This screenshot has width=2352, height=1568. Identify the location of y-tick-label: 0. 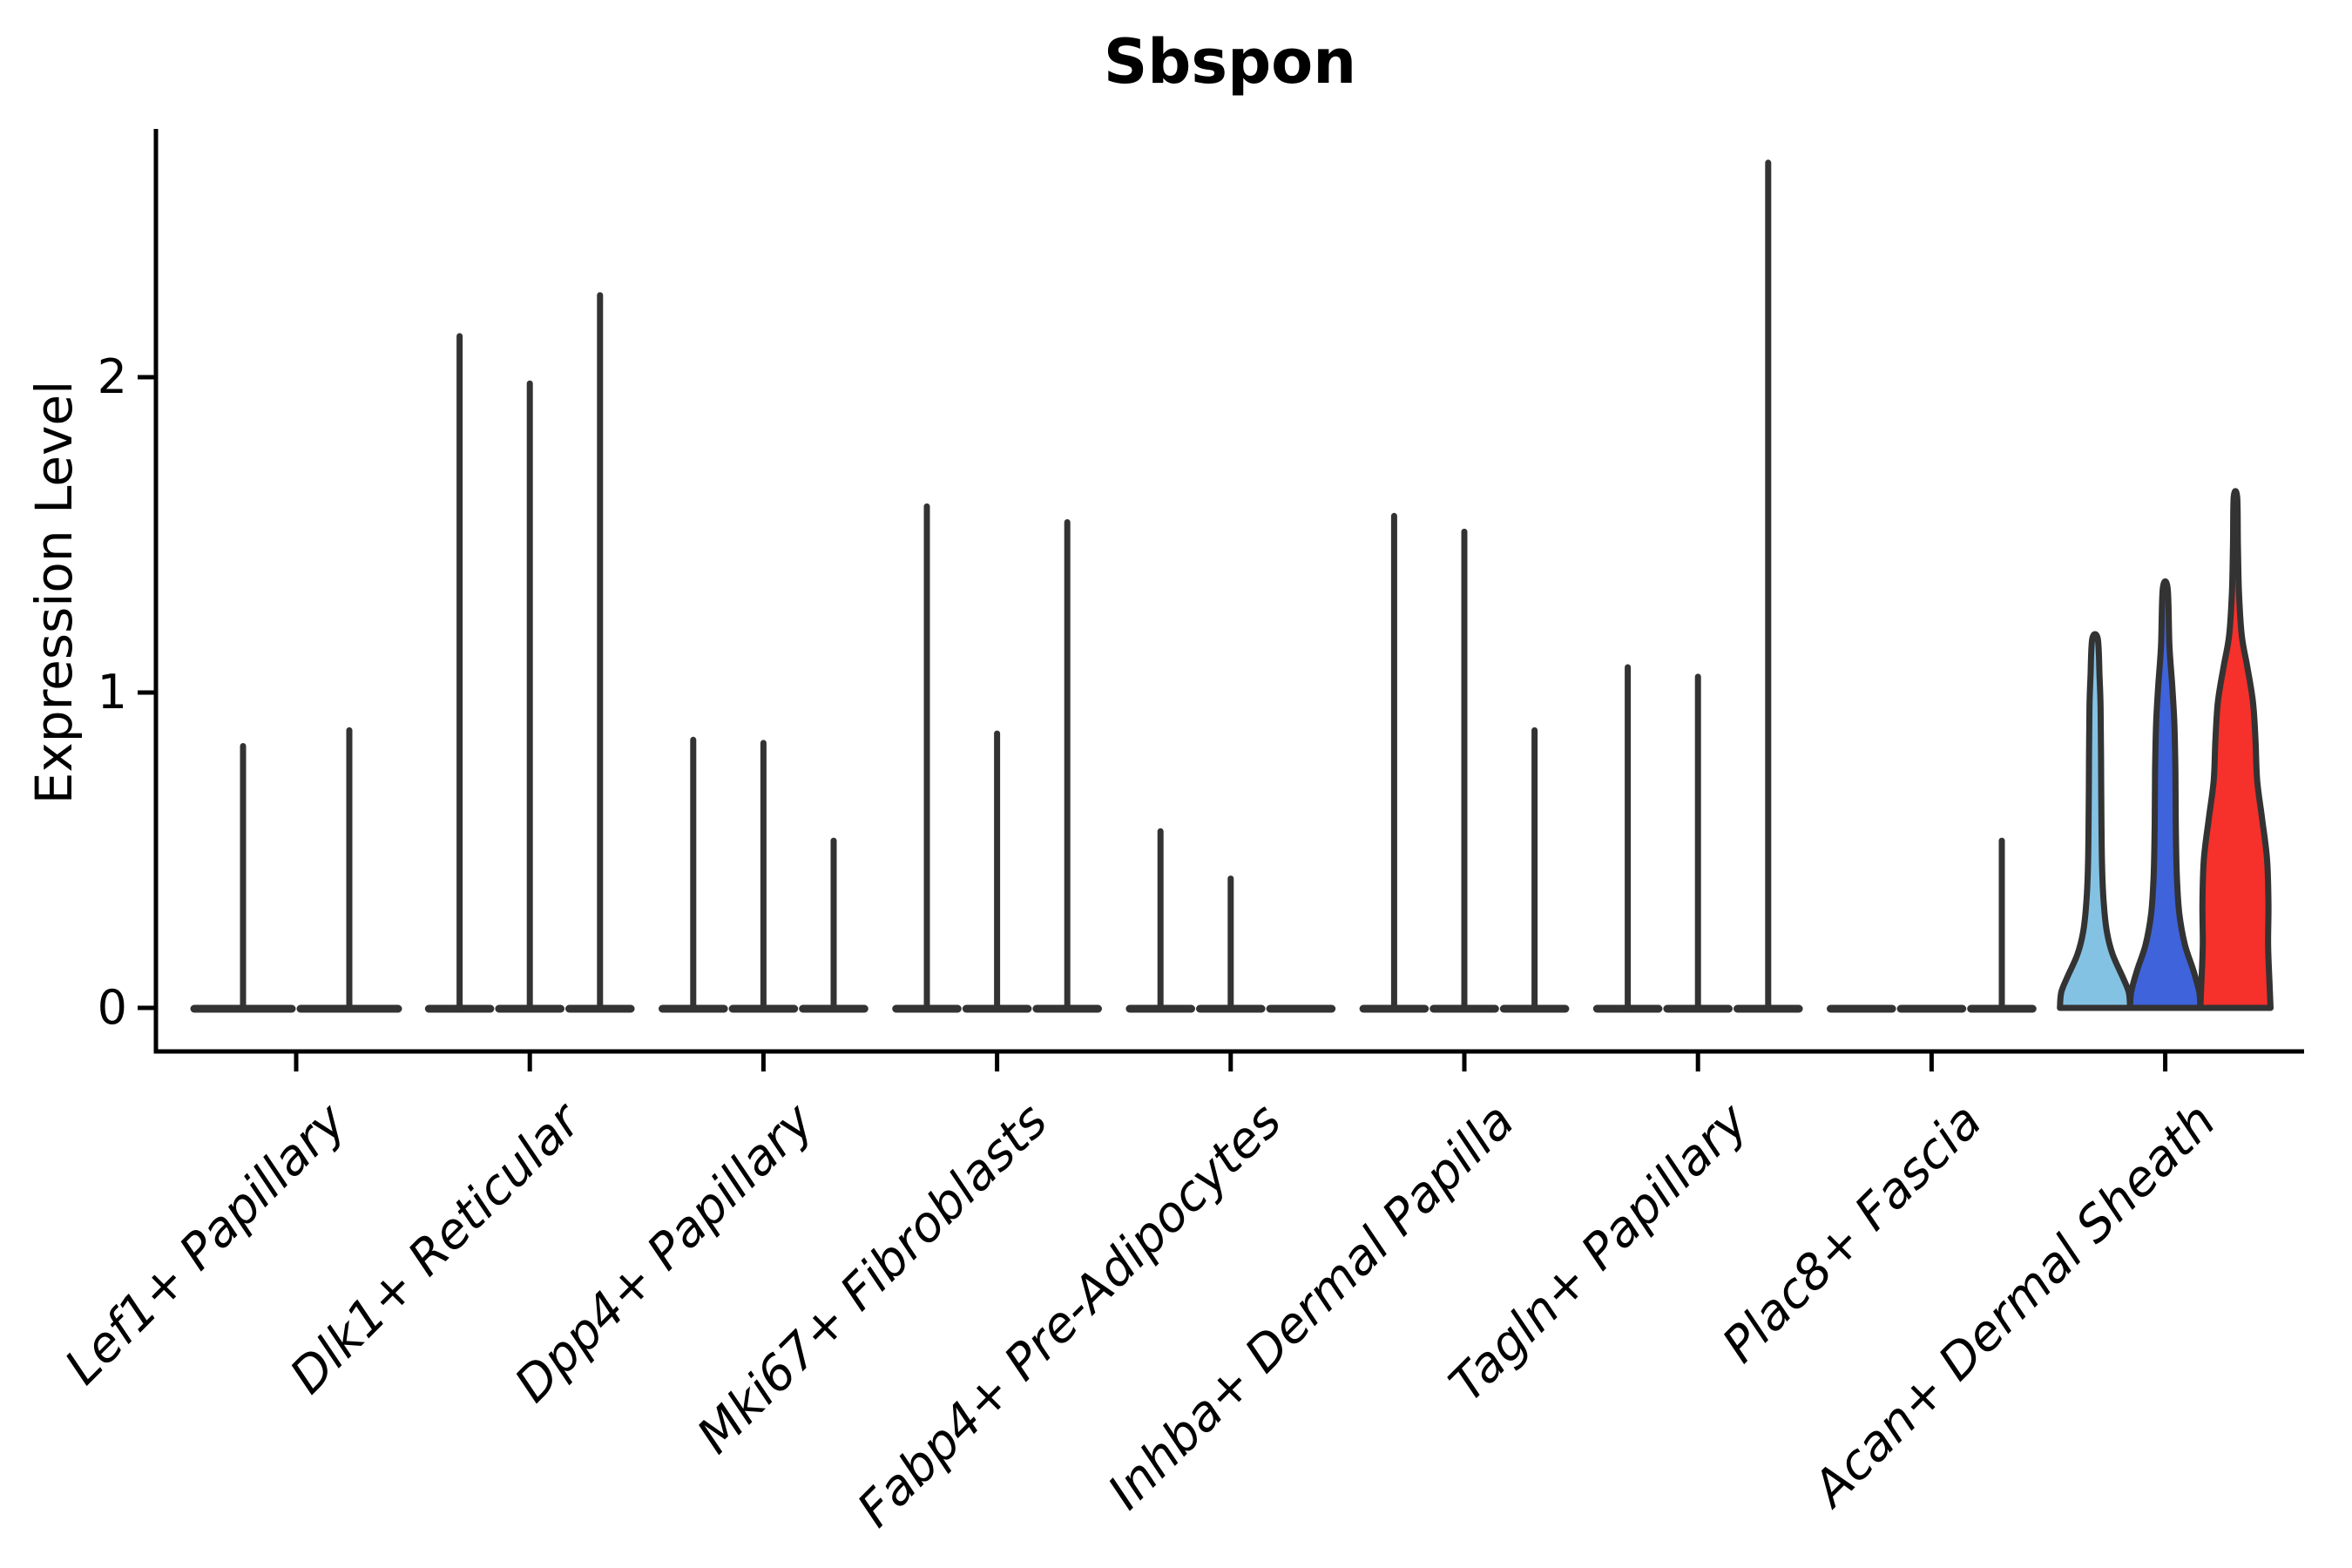
(112, 1007).